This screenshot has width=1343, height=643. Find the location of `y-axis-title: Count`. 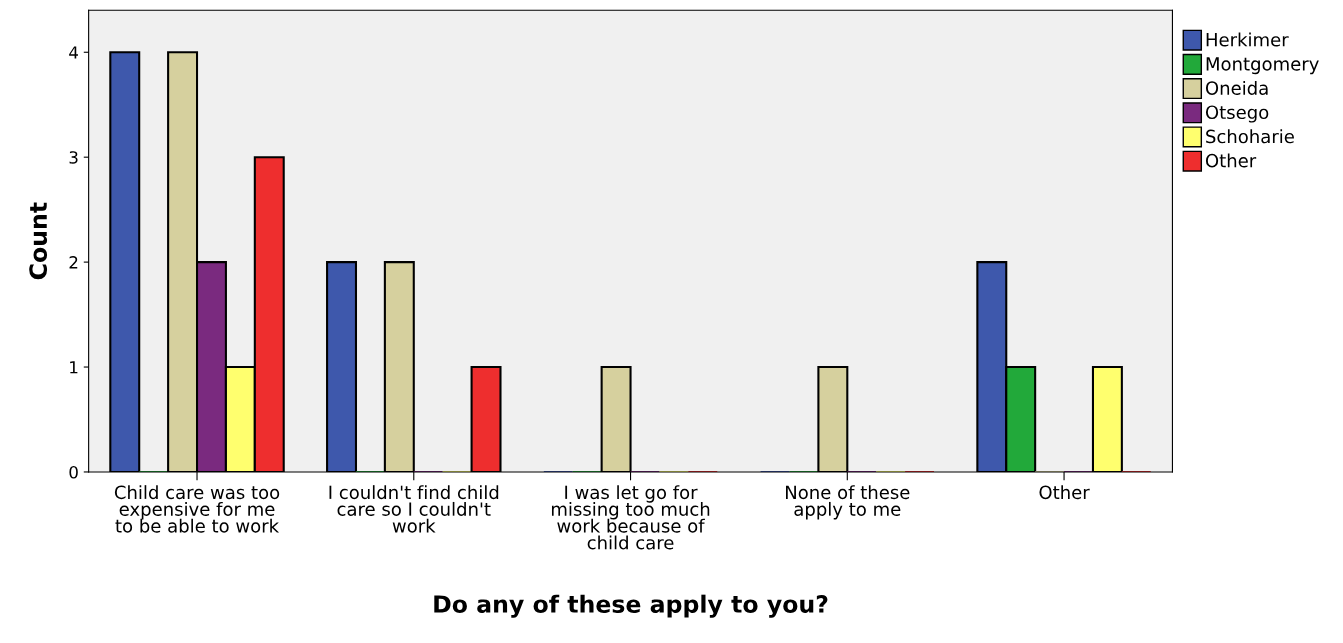

y-axis-title: Count is located at coordinates (38, 241).